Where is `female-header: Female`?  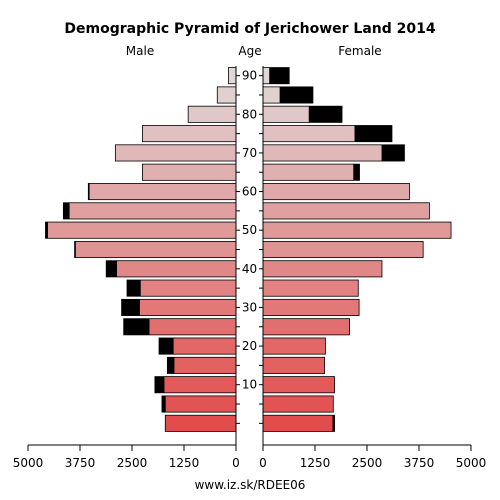 female-header: Female is located at coordinates (359, 51).